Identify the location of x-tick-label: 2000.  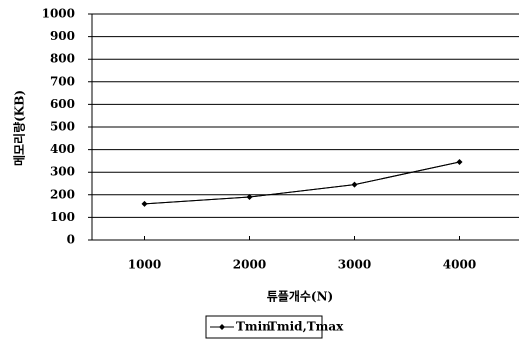
(249, 265).